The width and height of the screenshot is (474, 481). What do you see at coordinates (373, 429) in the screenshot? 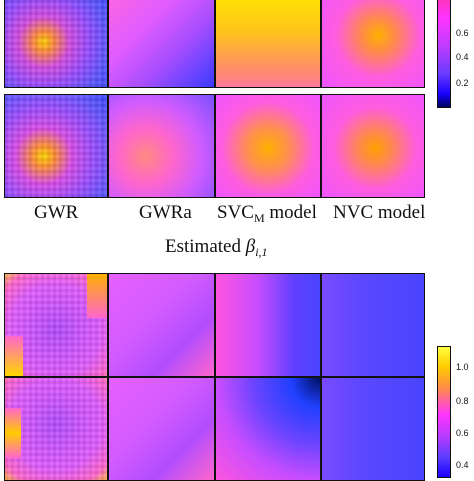
I see `map-nvc-row4` at bounding box center [373, 429].